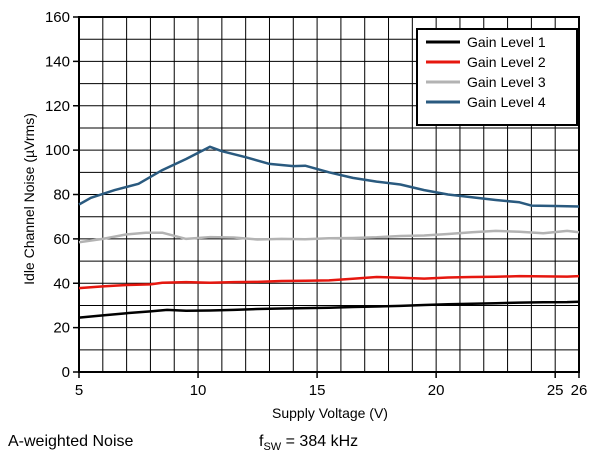 The width and height of the screenshot is (591, 460). Describe the element at coordinates (61, 195) in the screenshot. I see `y-tick-label: 80` at that location.